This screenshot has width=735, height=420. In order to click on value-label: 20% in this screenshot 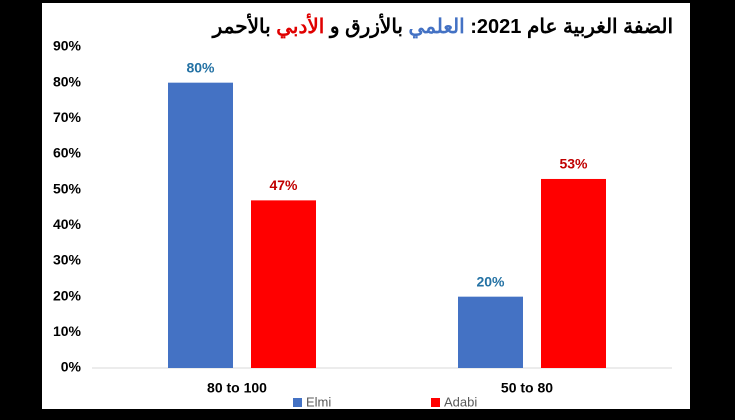, I will do `click(490, 281)`.